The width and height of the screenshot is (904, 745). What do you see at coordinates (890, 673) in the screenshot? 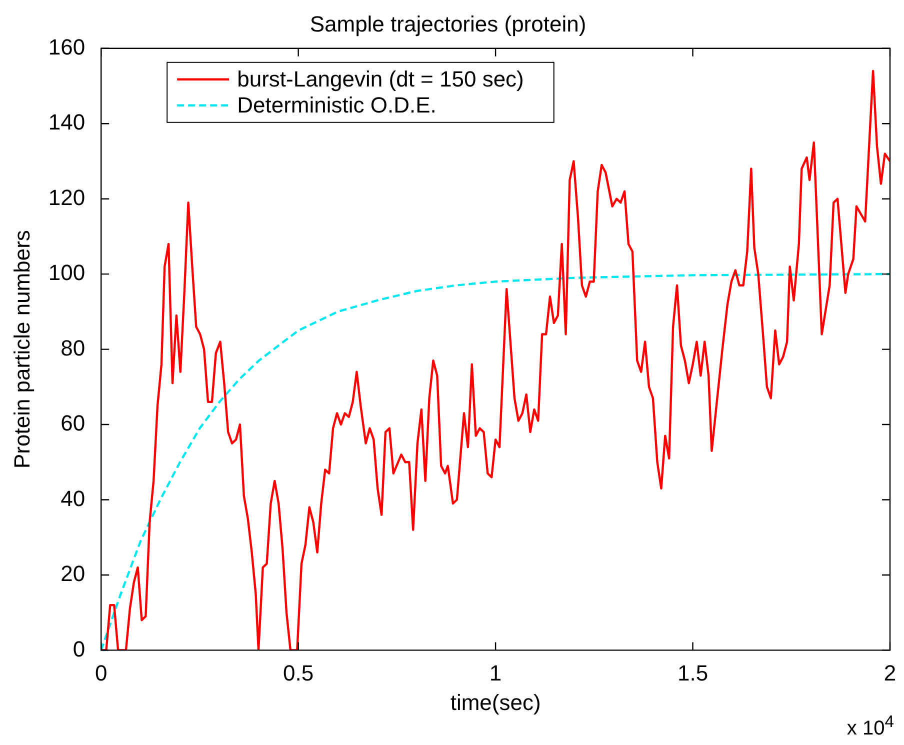
I see `x-tick-label: 2` at bounding box center [890, 673].